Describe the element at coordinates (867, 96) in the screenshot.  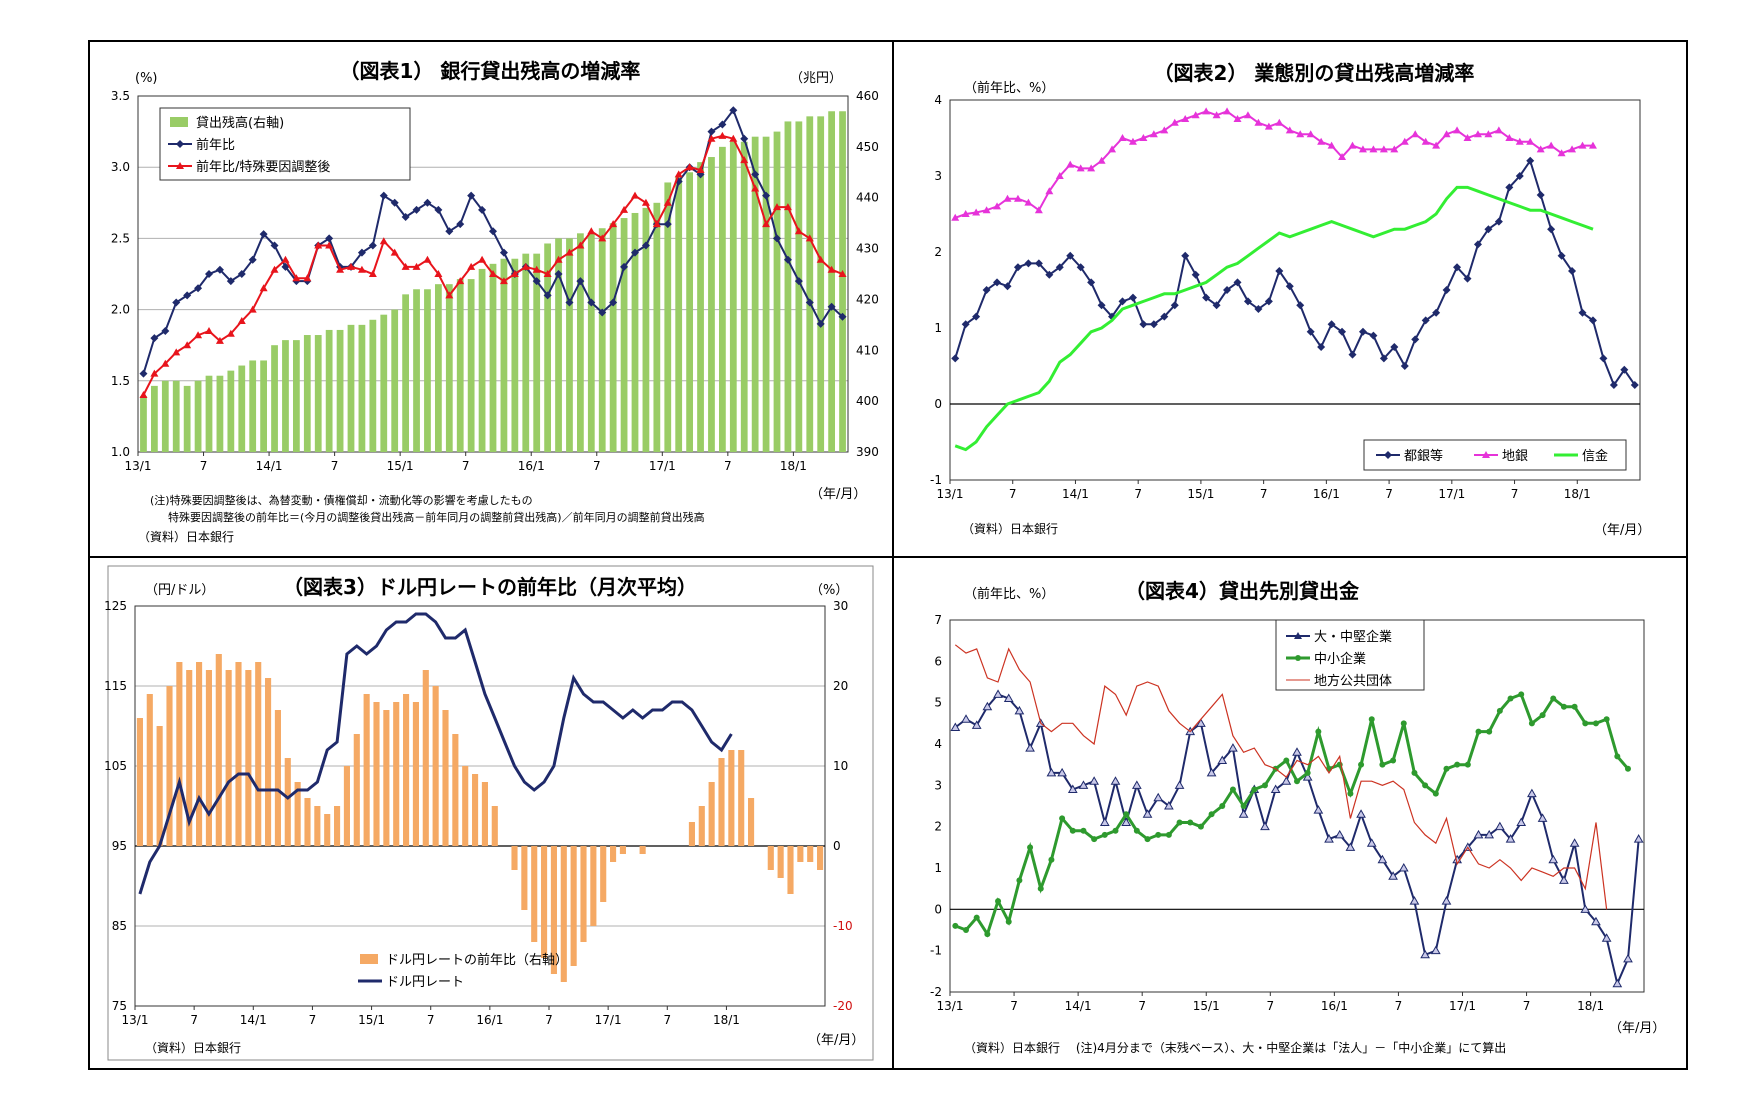
I see `chart1-y2-tick-460: 460` at that location.